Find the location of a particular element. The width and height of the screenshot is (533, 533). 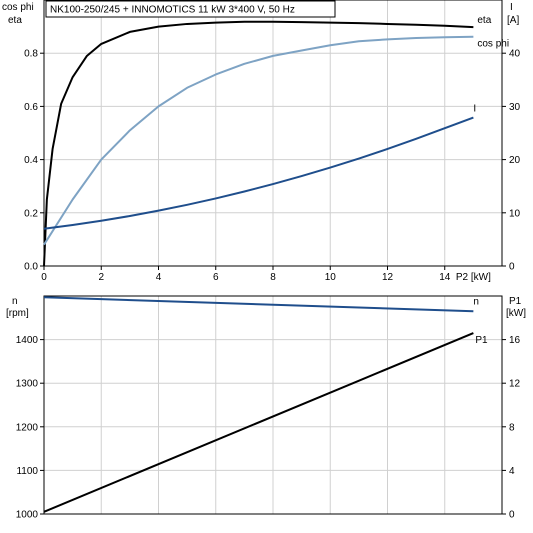

y-left-tick-label: 0.6 is located at coordinates (31, 107).